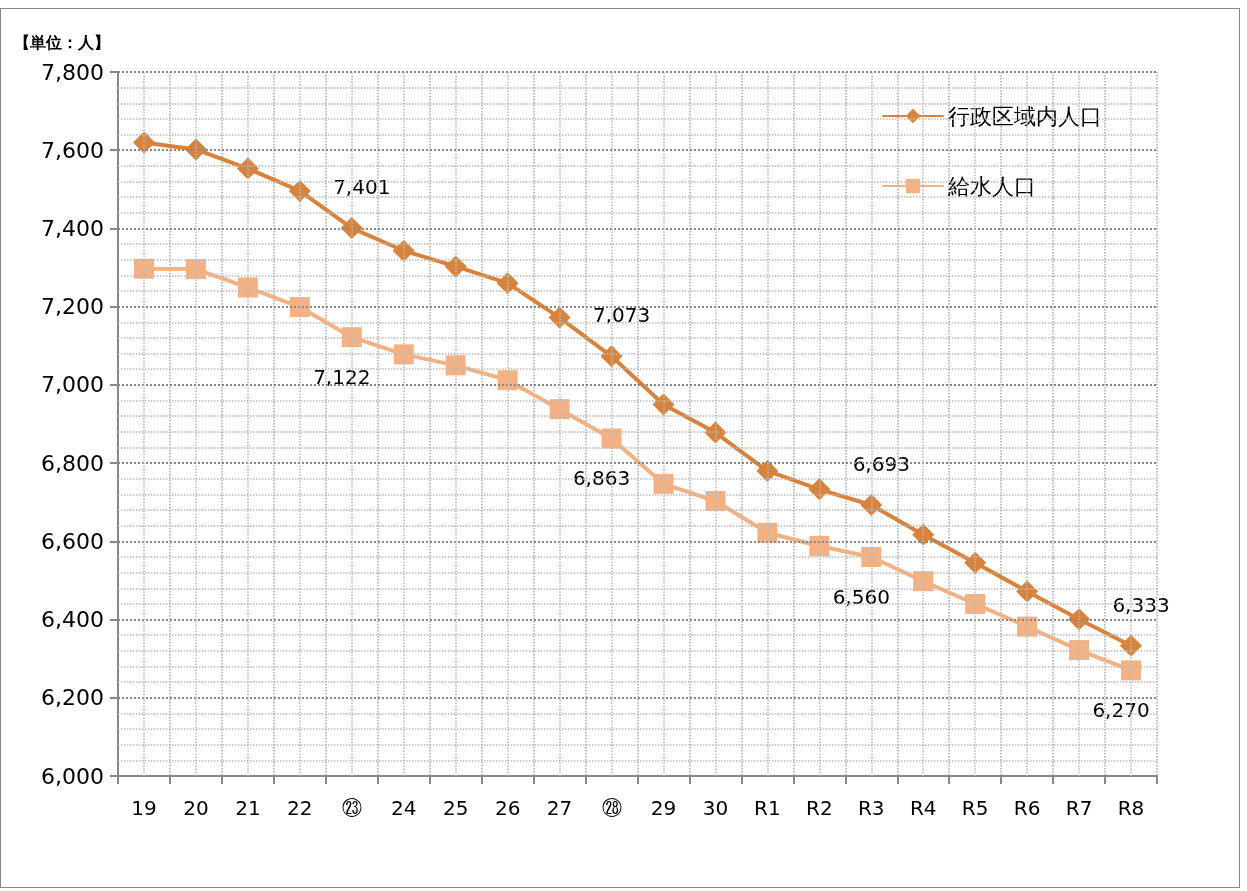 The width and height of the screenshot is (1247, 891). I want to click on x-tick-label: 29, so click(663, 808).